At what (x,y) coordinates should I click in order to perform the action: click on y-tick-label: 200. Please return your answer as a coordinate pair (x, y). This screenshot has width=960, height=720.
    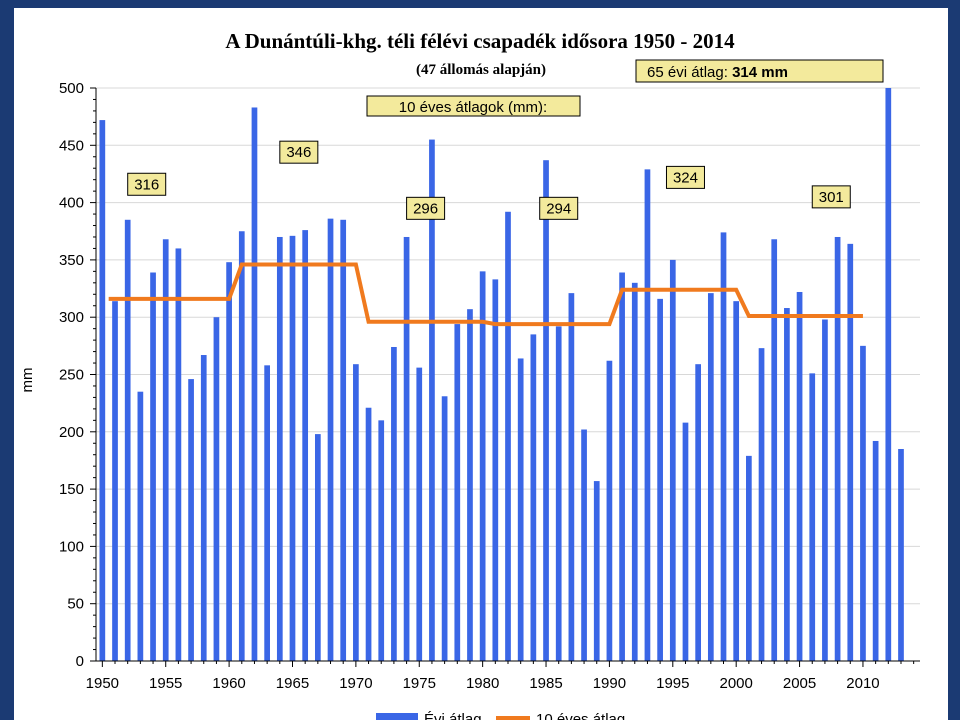
    Looking at the image, I should click on (71, 432).